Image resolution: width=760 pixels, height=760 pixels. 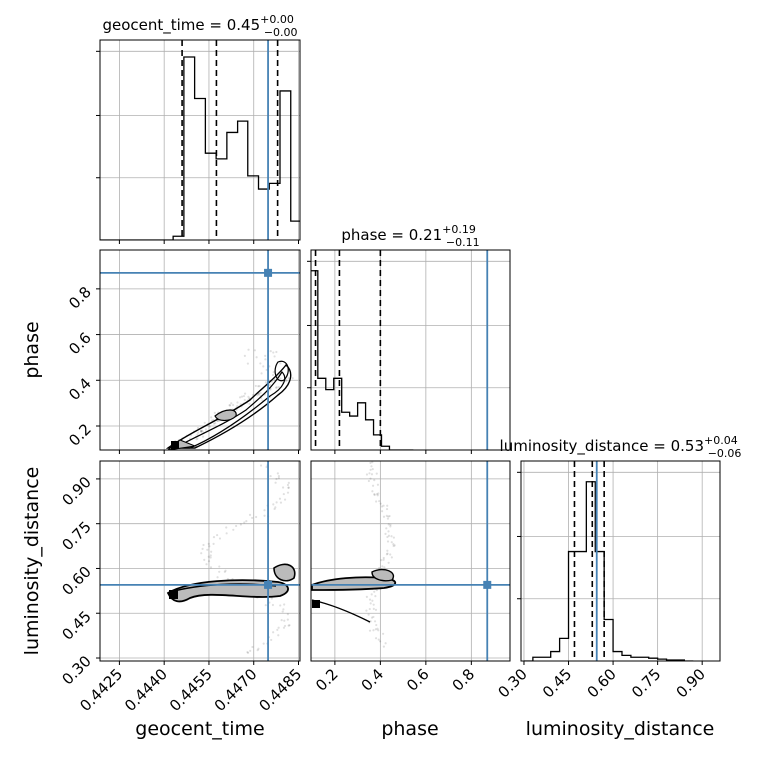 I want to click on panel-3-data, so click(x=200, y=561).